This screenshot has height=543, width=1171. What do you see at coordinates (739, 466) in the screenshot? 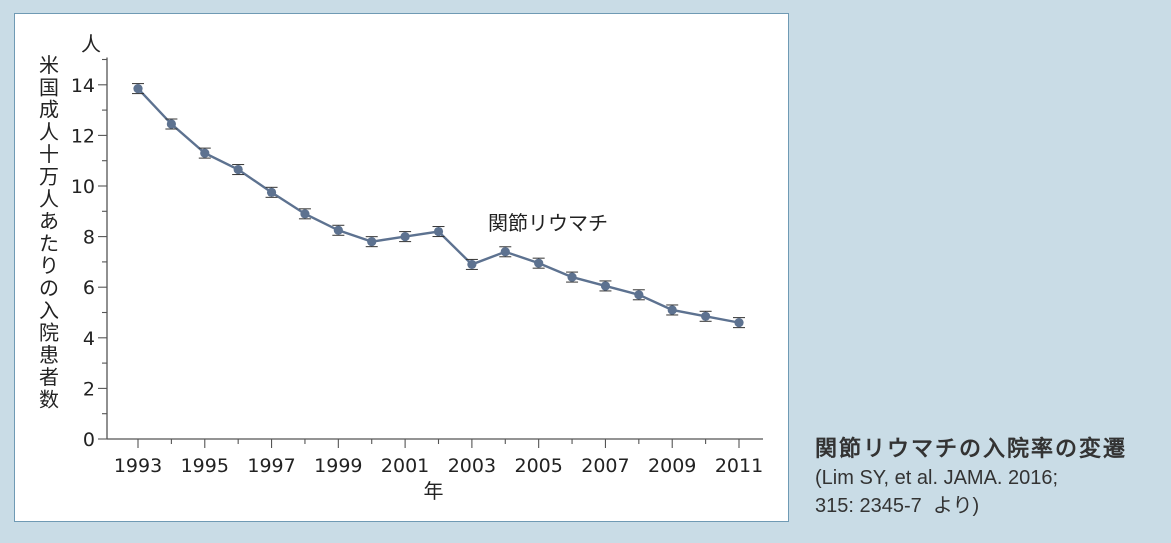
I see `x-tick-label: 2011` at bounding box center [739, 466].